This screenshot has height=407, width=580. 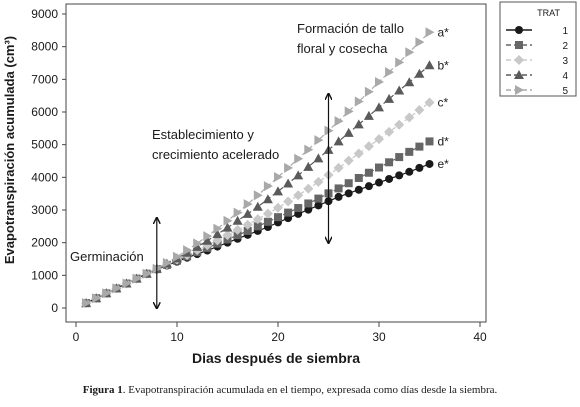 What do you see at coordinates (350, 28) in the screenshot?
I see `annotation-text: Formación de tallo` at bounding box center [350, 28].